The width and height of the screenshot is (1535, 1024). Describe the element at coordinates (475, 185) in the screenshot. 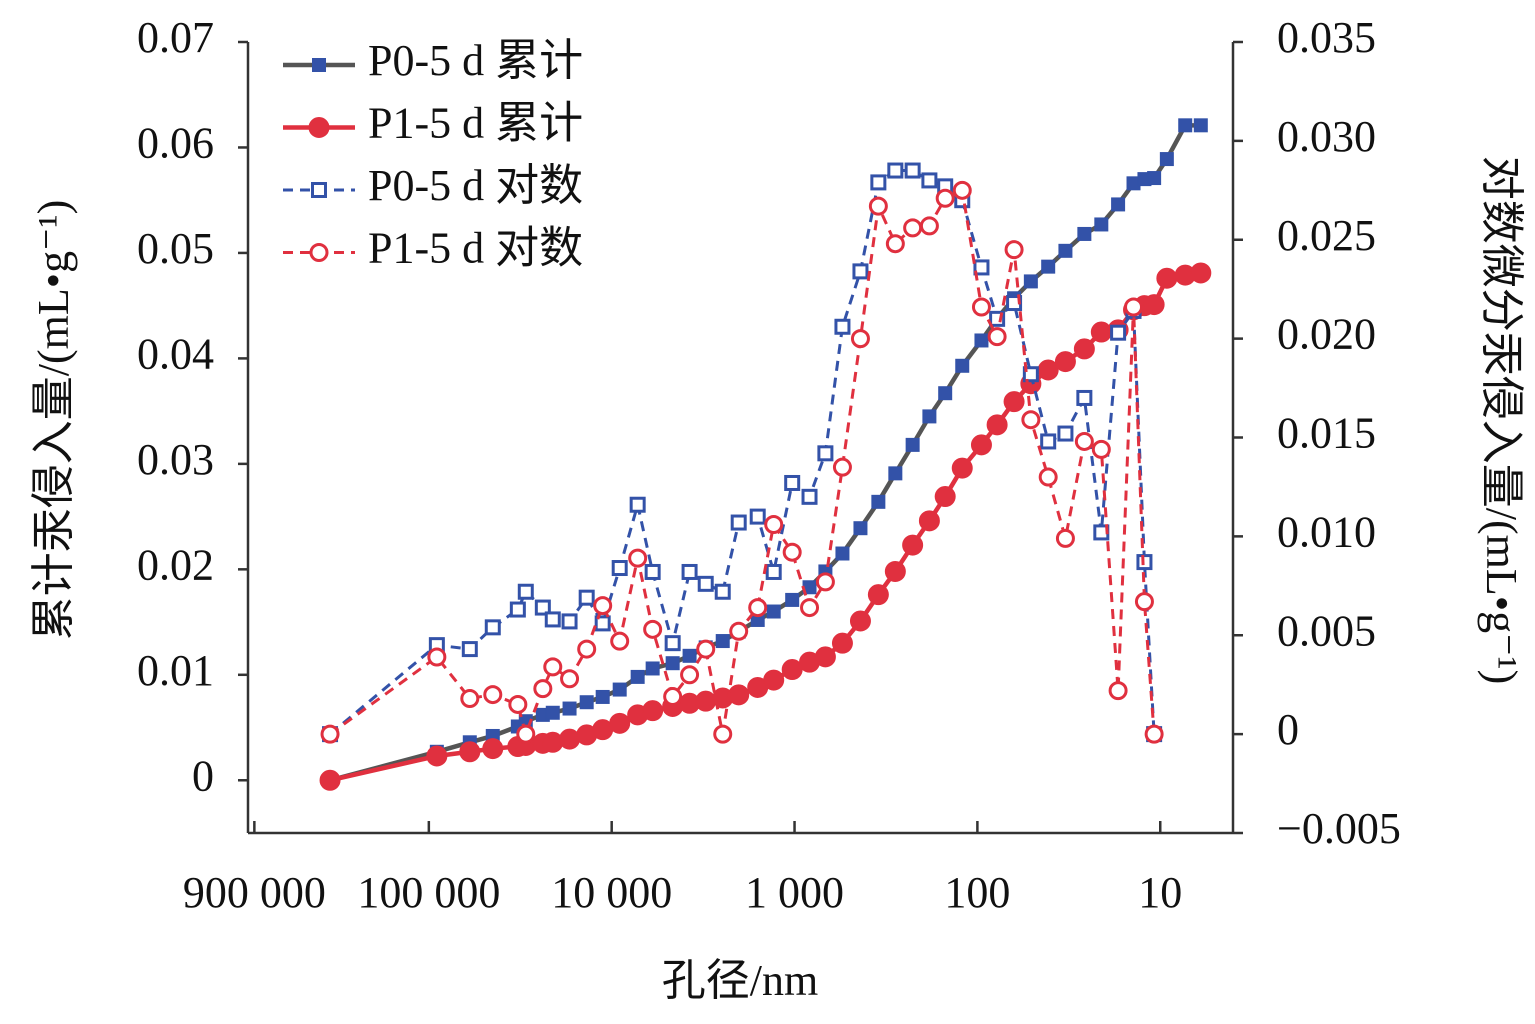

I see `legend-label: P0-5 d 对数` at that location.